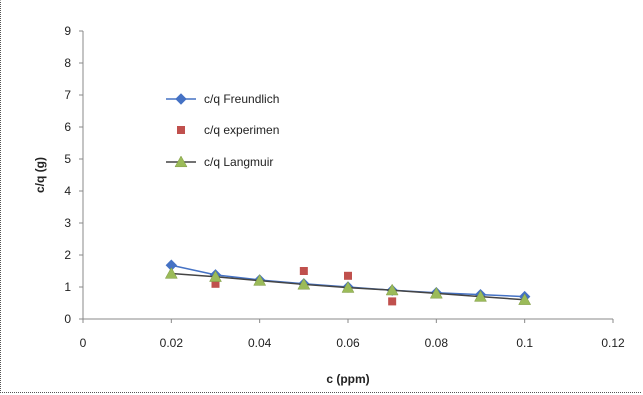 This screenshot has height=395, width=643. What do you see at coordinates (347, 379) in the screenshot?
I see `x-axis-title: c (ppm)` at bounding box center [347, 379].